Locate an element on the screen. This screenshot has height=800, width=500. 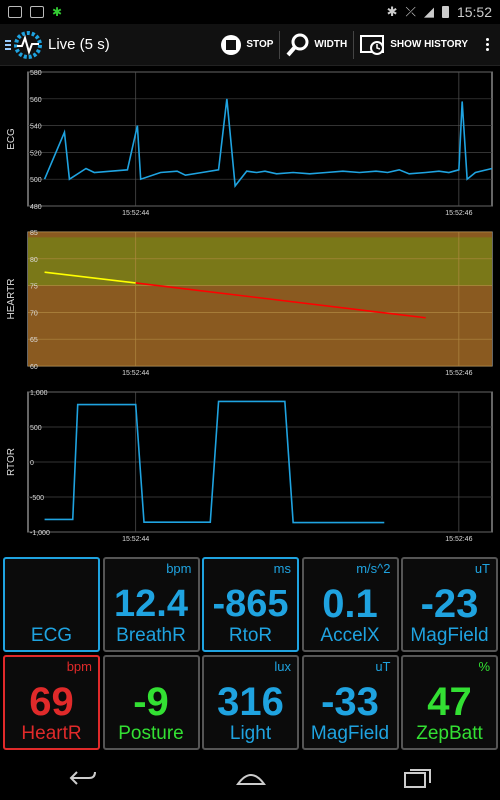
heartr-y-tick: 85 is located at coordinates (34, 233).